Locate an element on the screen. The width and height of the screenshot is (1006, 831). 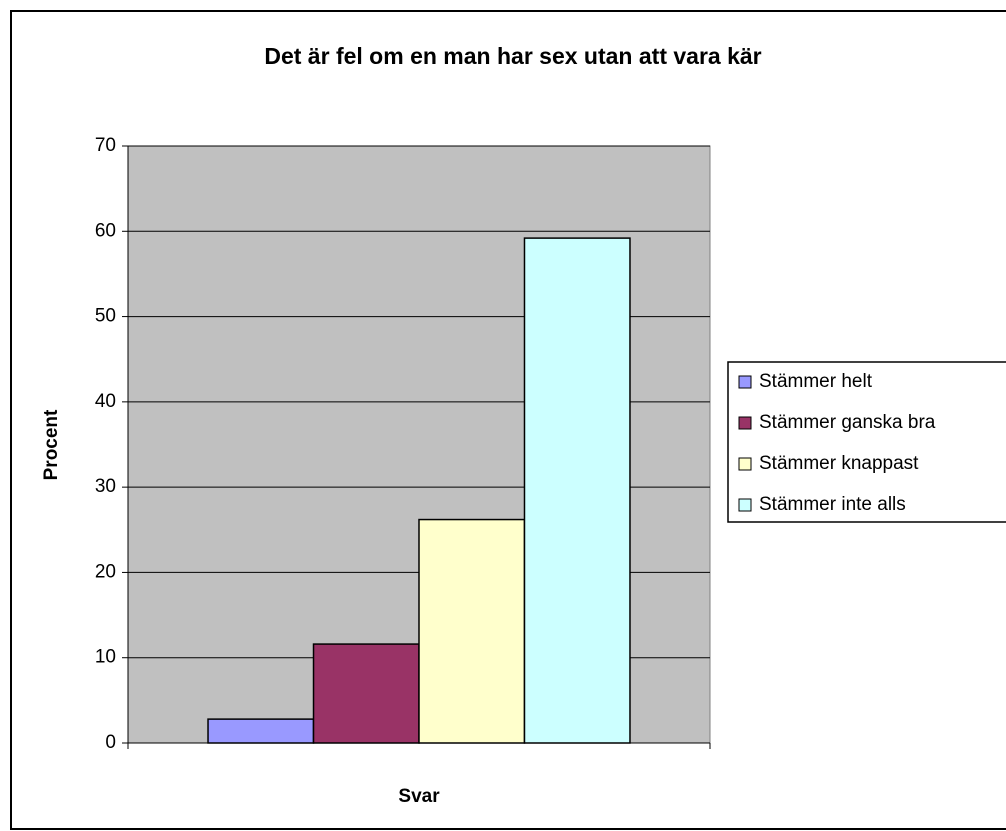
y-tick-label: 20 is located at coordinates (105, 571).